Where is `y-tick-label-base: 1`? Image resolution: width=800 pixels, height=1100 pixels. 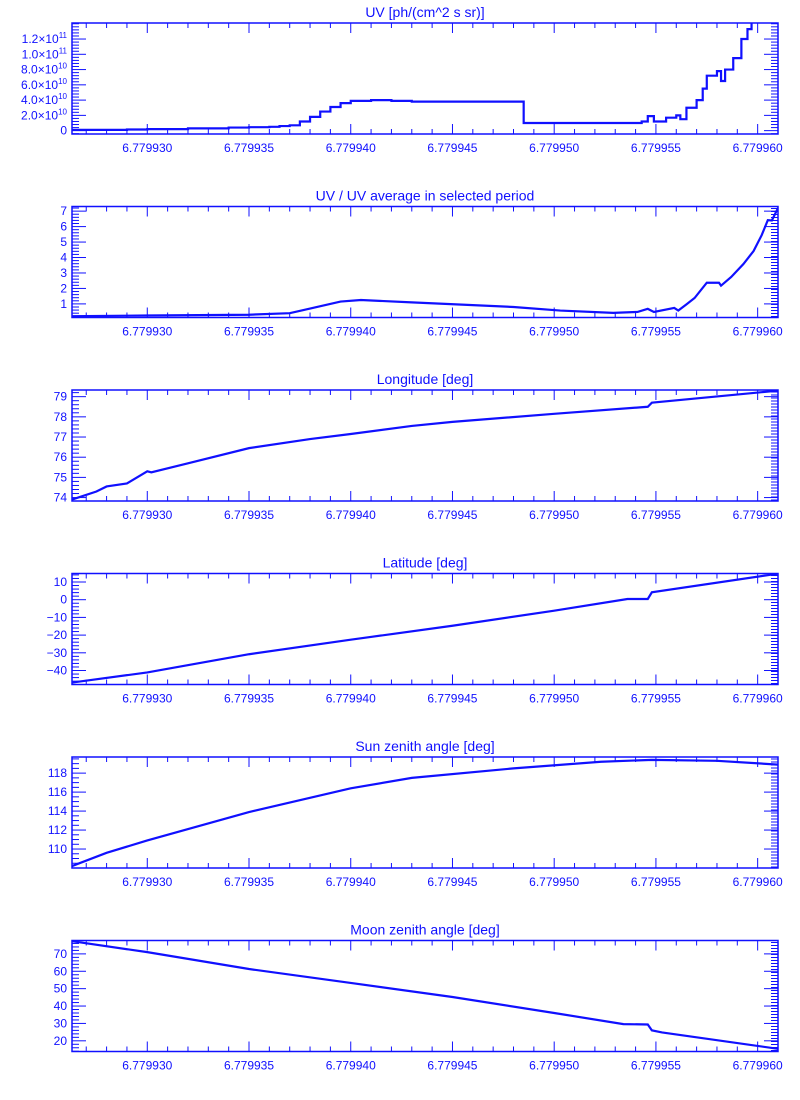 y-tick-label-base: 1 is located at coordinates (63, 304).